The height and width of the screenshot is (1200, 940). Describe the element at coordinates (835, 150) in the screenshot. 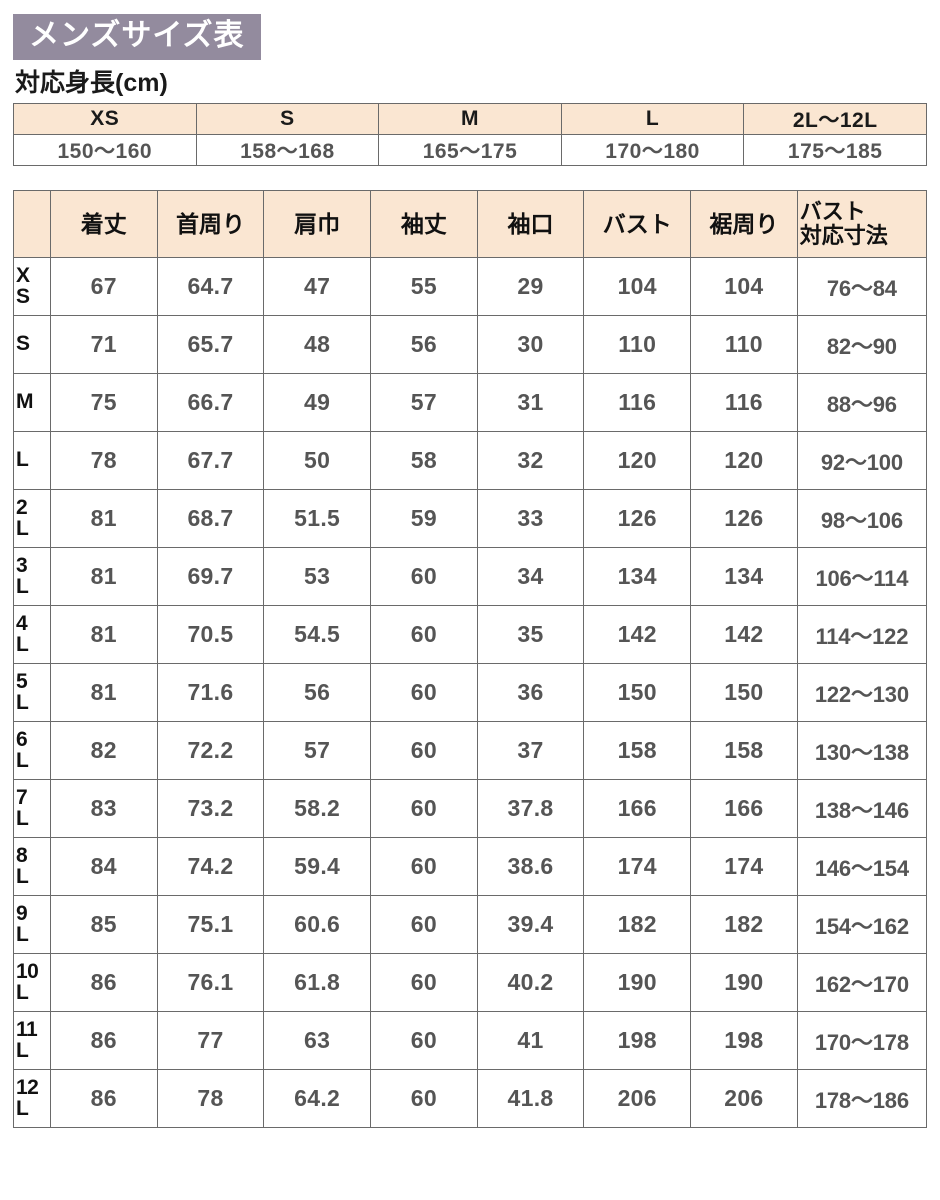

I see `height-range-value: 175〜185` at that location.